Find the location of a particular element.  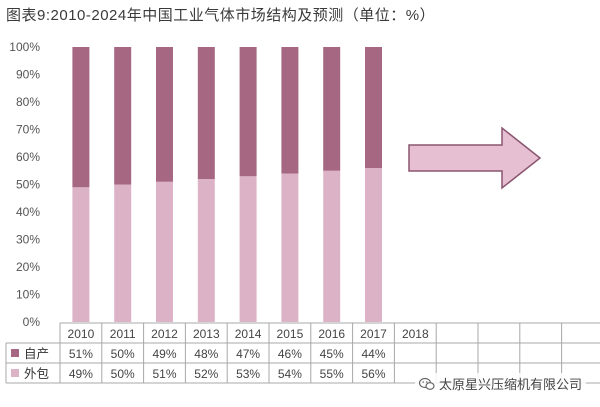

y-tick-label: 70% is located at coordinates (28, 130).